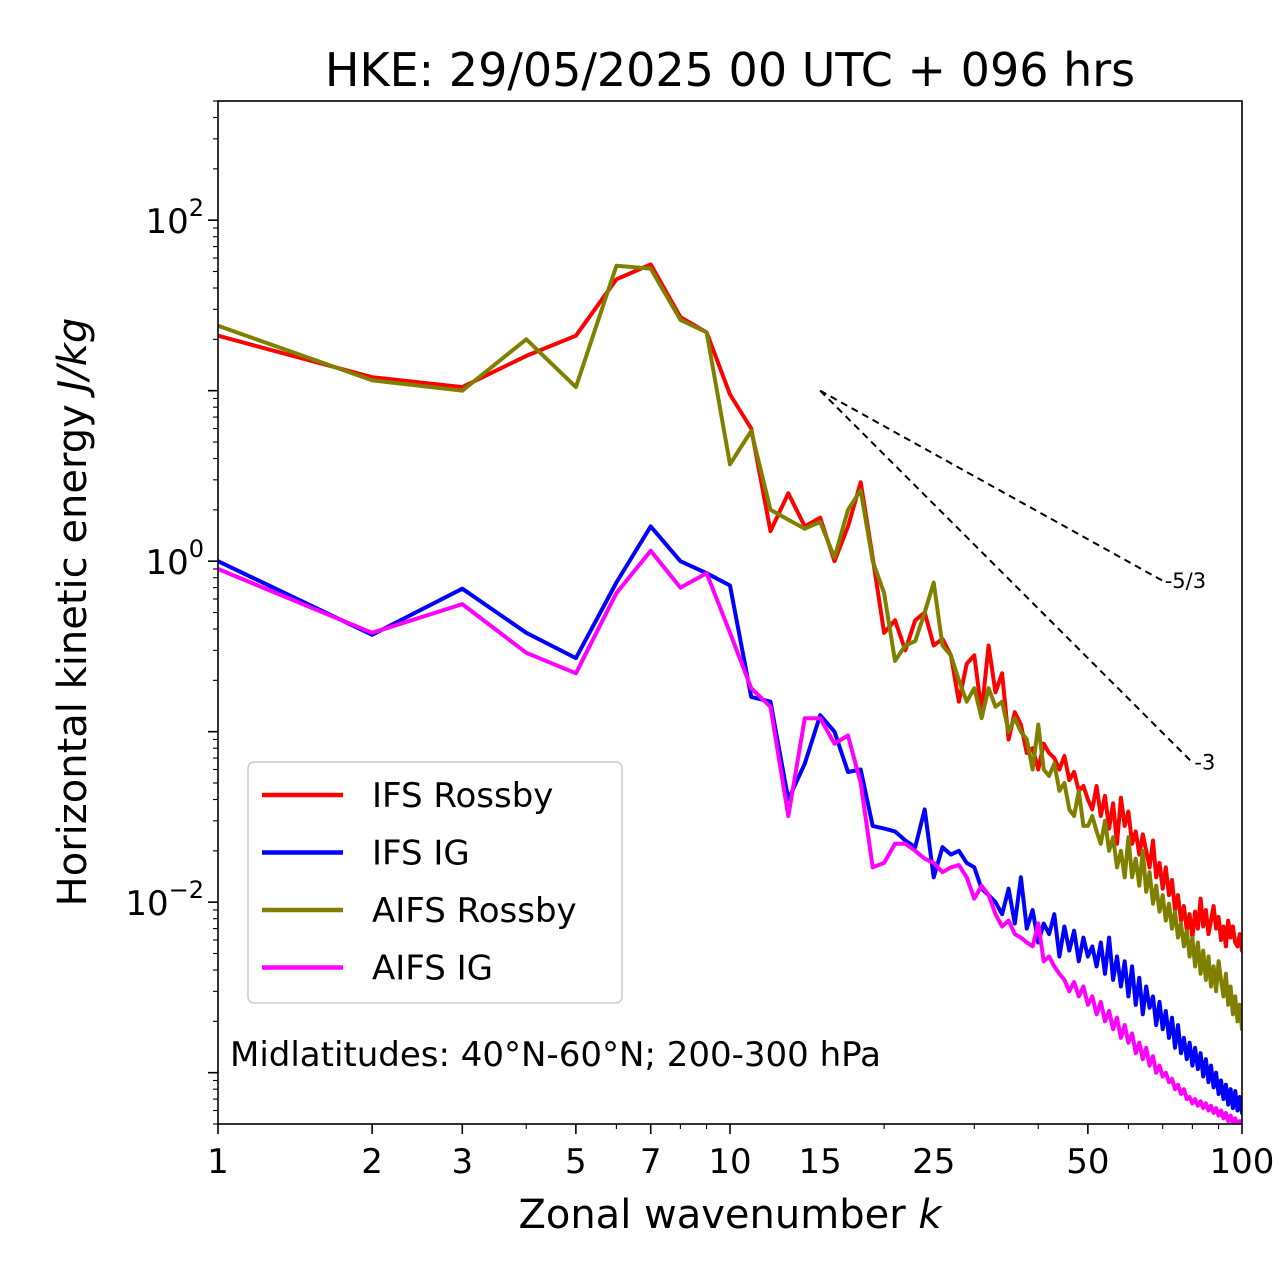  What do you see at coordinates (73, 655) in the screenshot?
I see `y-axis-label-text: Horizontal kinetic energy` at bounding box center [73, 655].